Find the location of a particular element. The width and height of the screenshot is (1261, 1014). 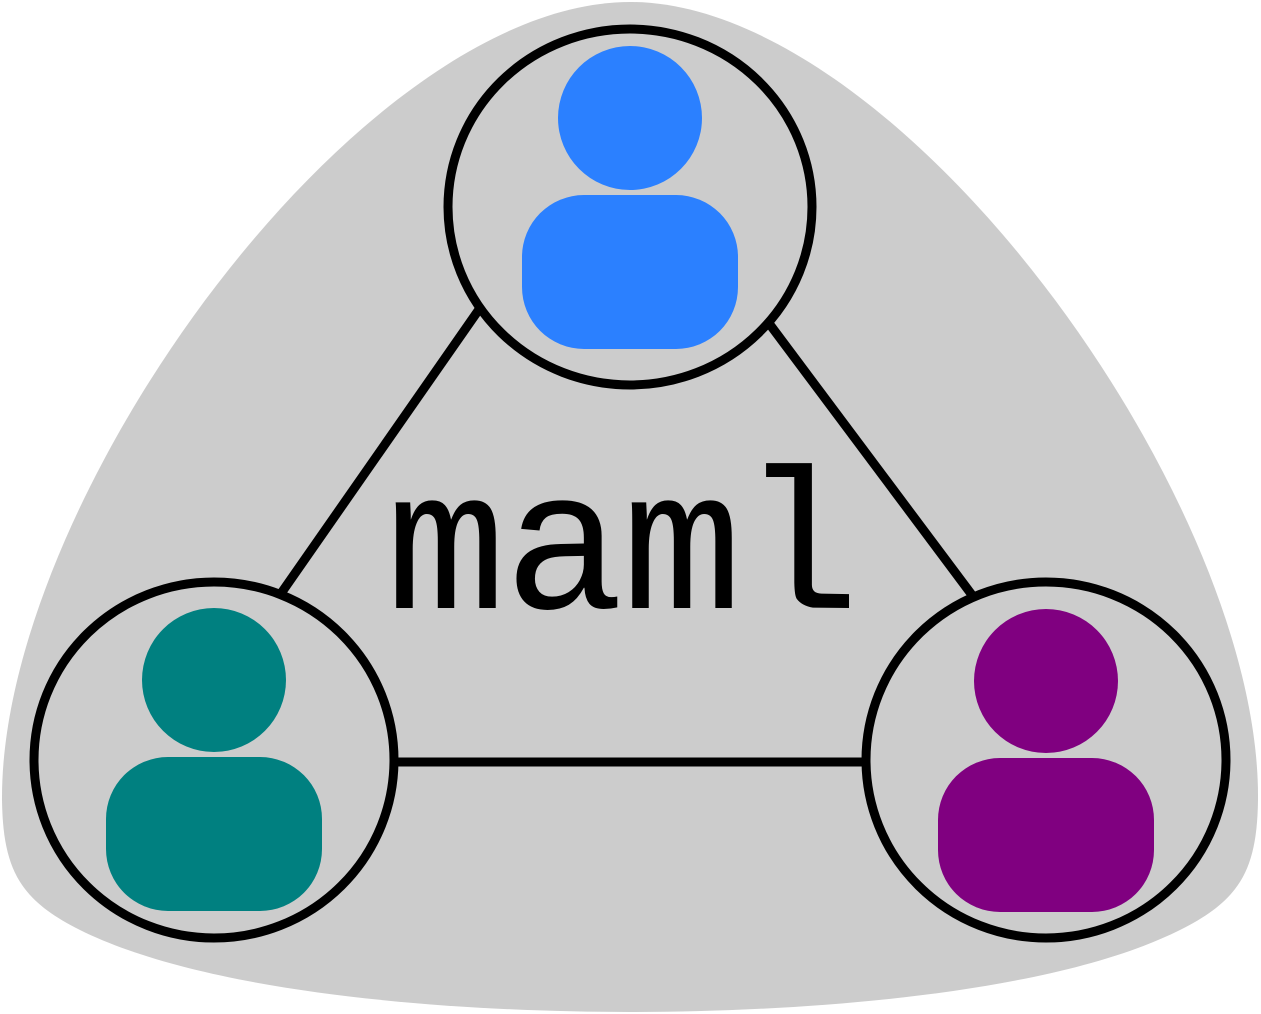

user-node-bottom-right is located at coordinates (1046, 760).